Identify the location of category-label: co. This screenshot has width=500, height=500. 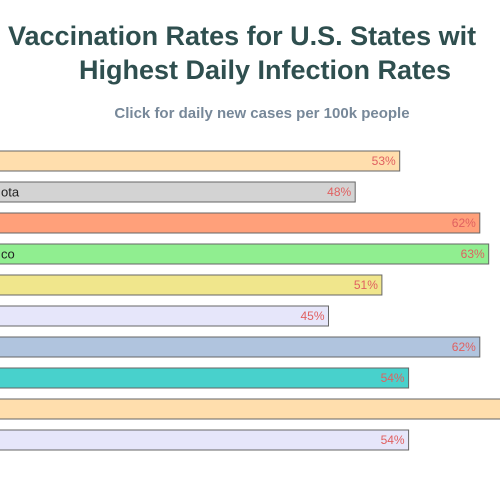
(8, 253).